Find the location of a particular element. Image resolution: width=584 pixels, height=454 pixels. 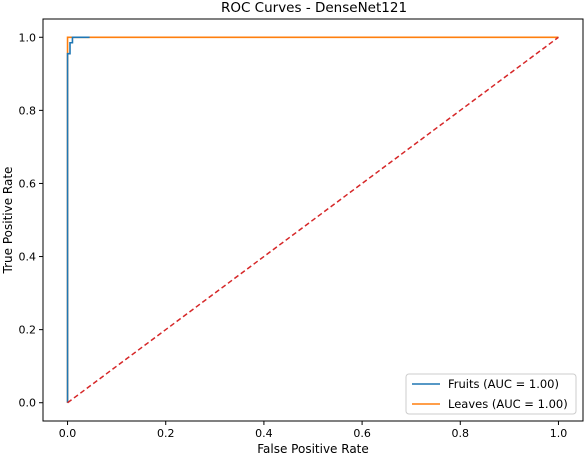

x-tick-label: 0.2 is located at coordinates (166, 433).